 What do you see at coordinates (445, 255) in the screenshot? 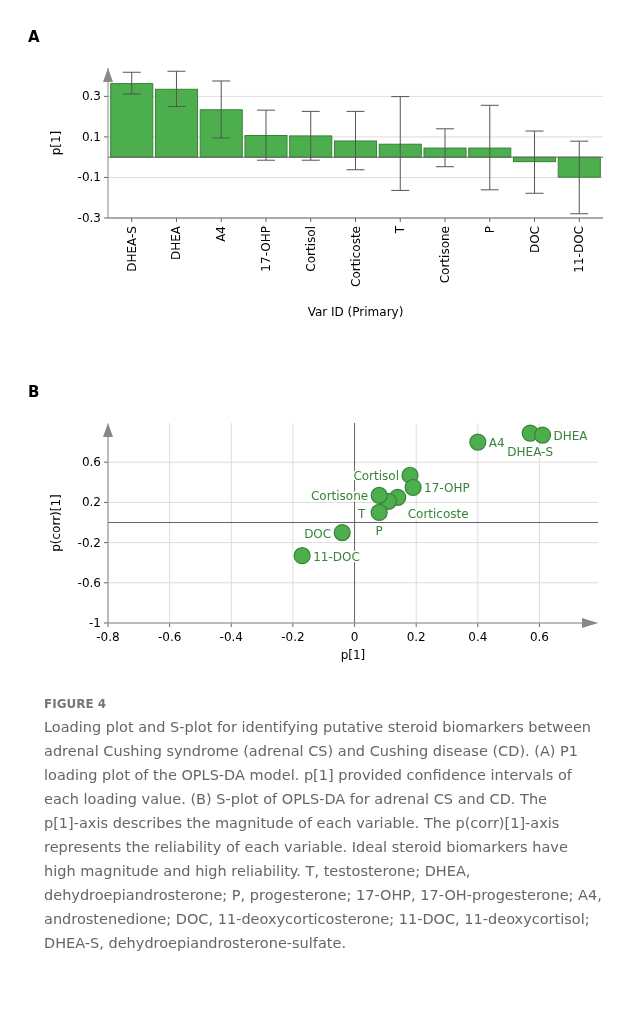
I see `x-tick-label: Cortisone` at bounding box center [445, 255].